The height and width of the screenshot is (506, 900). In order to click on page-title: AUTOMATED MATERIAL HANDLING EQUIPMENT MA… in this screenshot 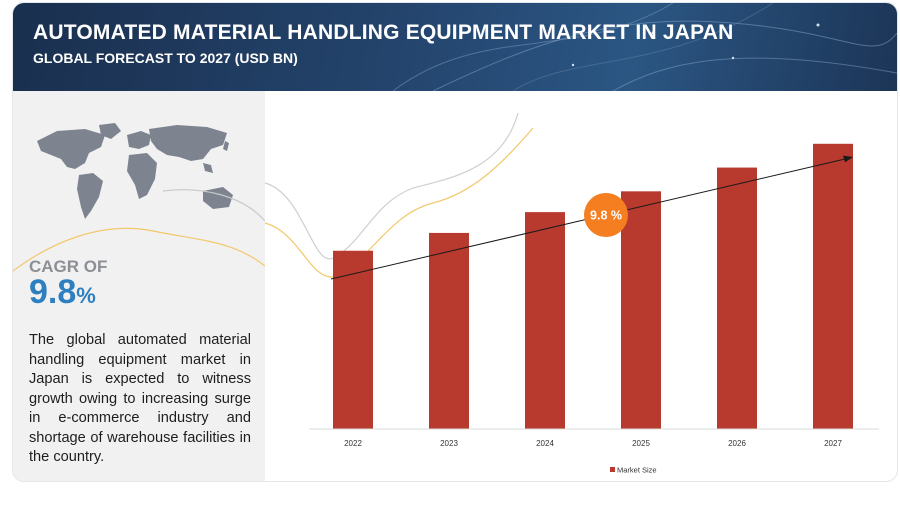, I will do `click(383, 32)`.